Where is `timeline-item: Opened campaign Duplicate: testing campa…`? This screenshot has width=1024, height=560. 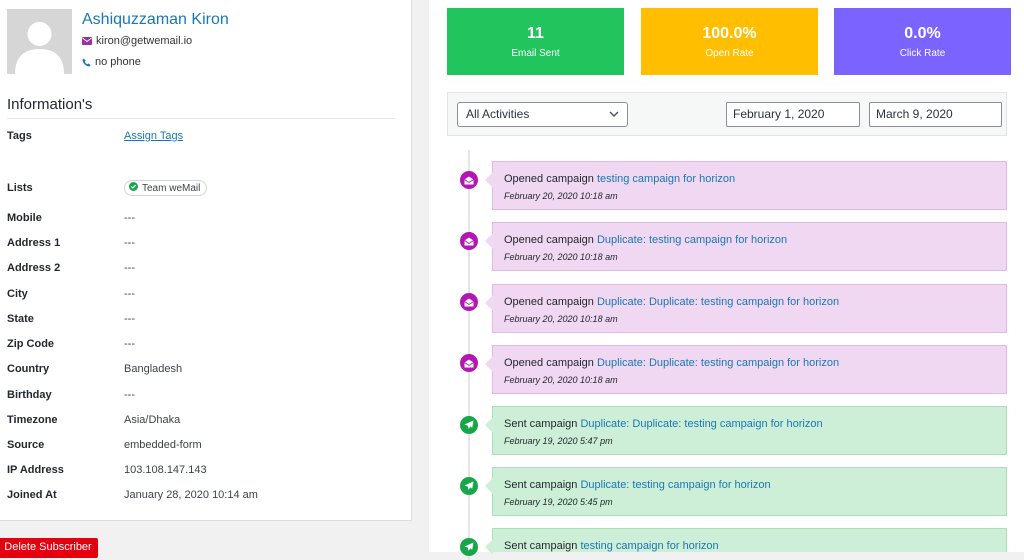 timeline-item: Opened campaign Duplicate: testing campa… is located at coordinates (746, 246).